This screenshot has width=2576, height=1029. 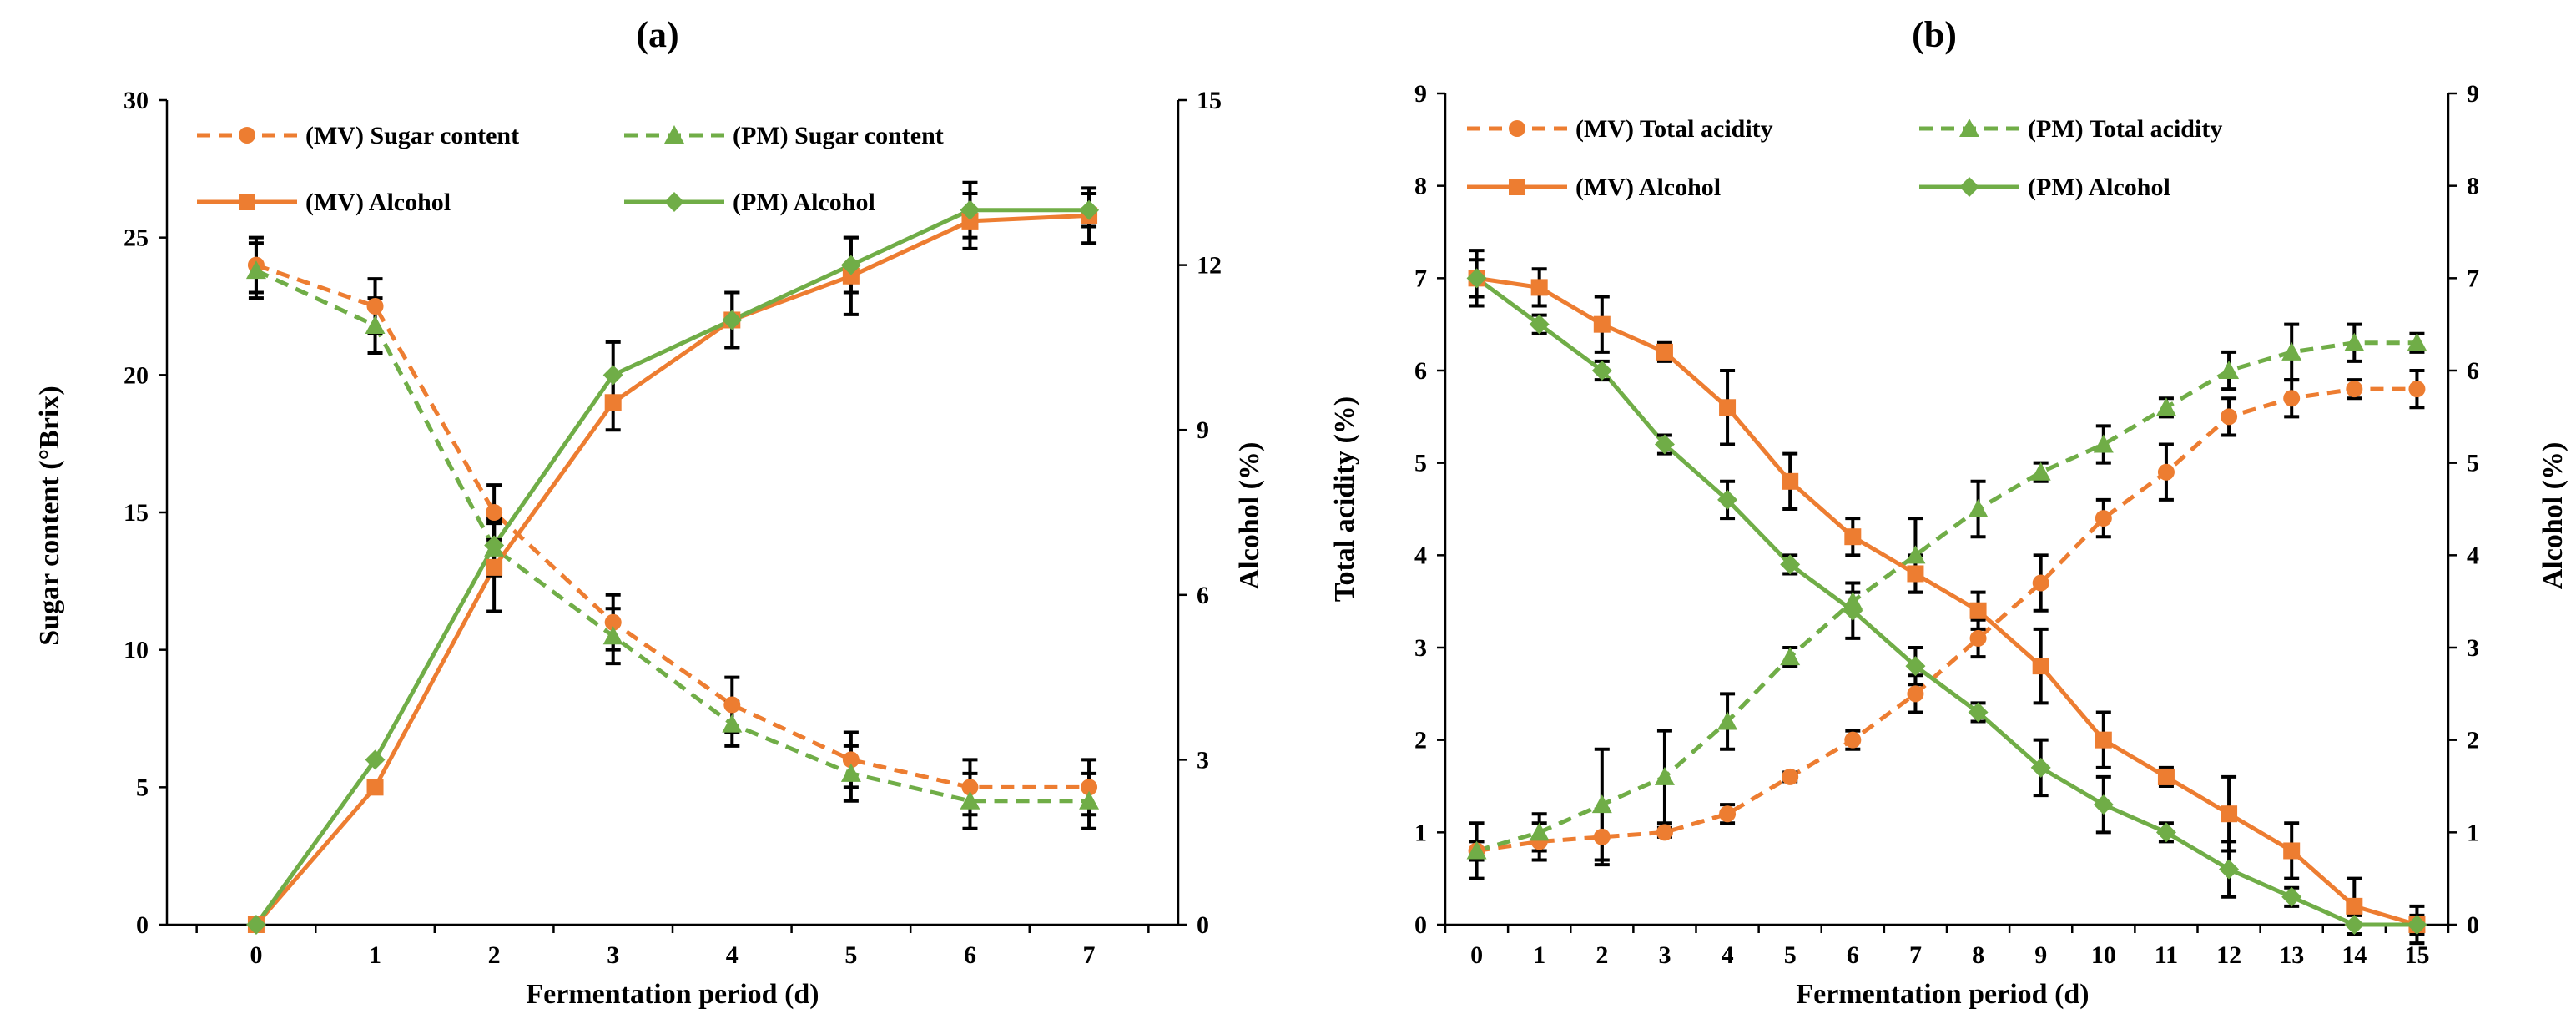 What do you see at coordinates (2473, 832) in the screenshot?
I see `panel-b-ytick-right-label: 1` at bounding box center [2473, 832].